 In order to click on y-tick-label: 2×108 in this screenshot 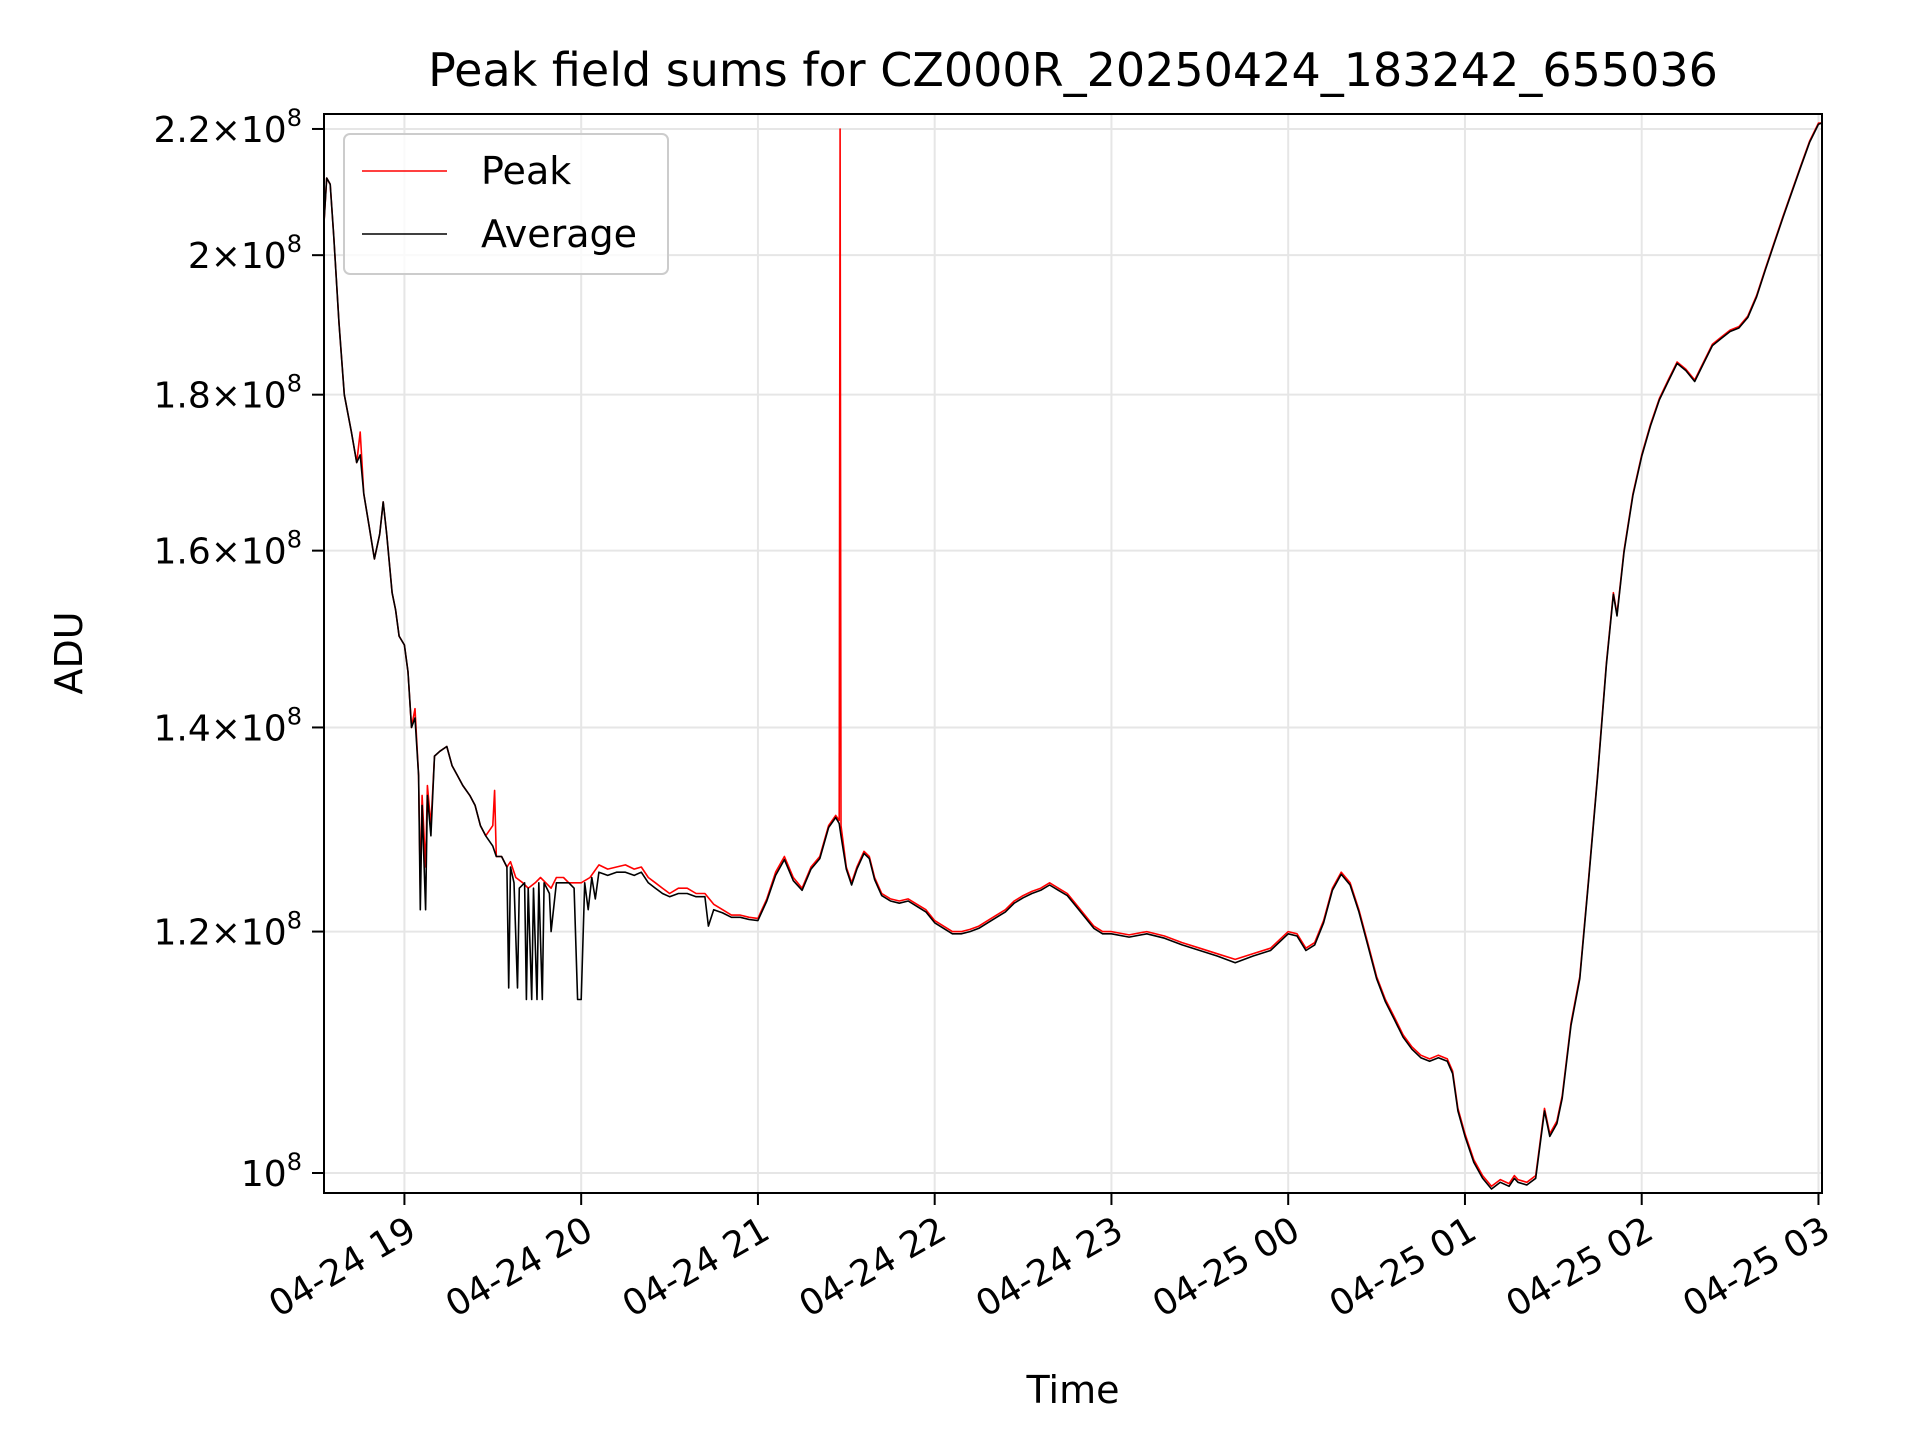, I will do `click(245, 253)`.